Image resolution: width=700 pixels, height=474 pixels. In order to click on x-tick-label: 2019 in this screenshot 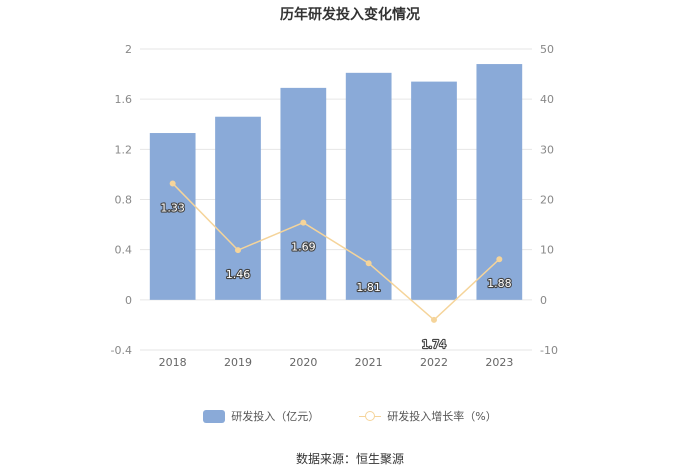, I will do `click(238, 362)`.